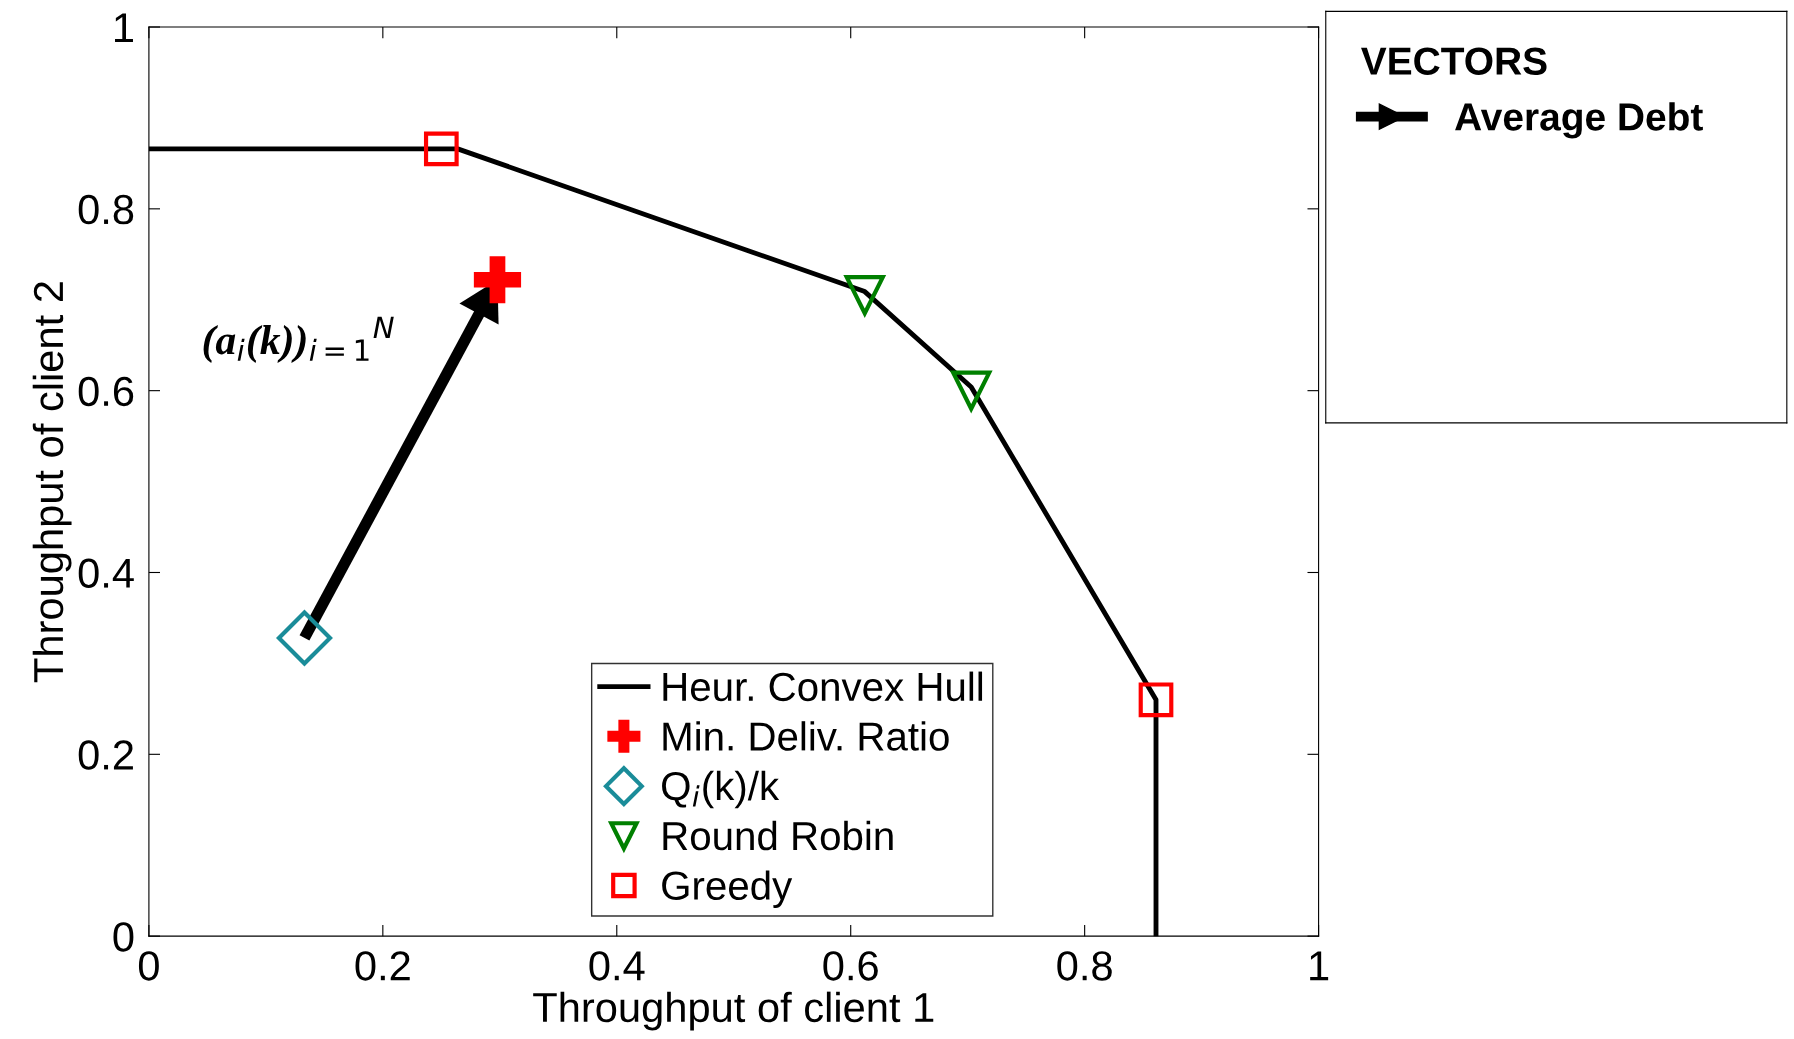 This screenshot has width=1794, height=1039. Describe the element at coordinates (1319, 966) in the screenshot. I see `x-tick-label: 1` at that location.